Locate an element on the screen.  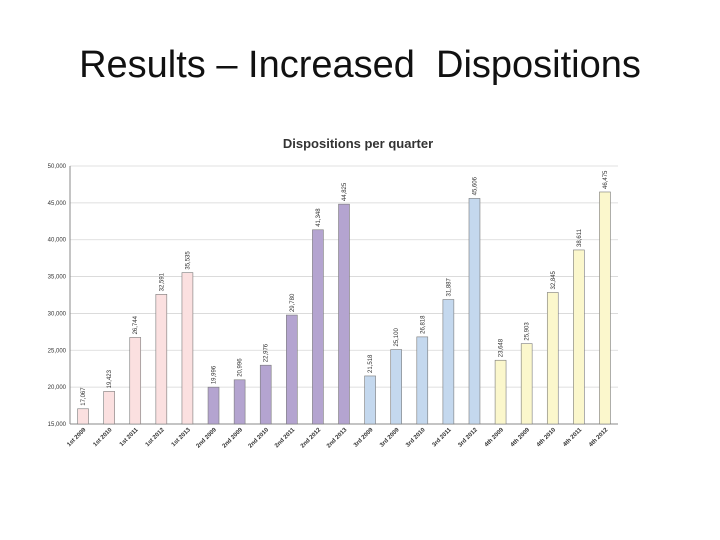
bar-value-label: 26,744 is located at coordinates (136, 324).